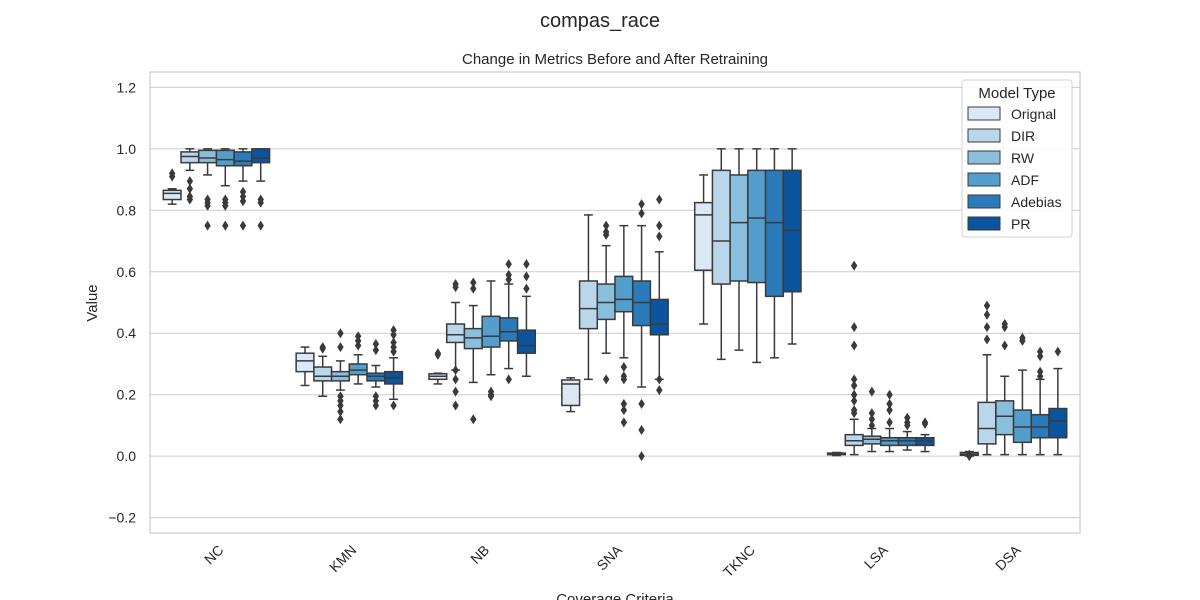 The width and height of the screenshot is (1200, 600). Describe the element at coordinates (739, 561) in the screenshot. I see `x-tick-label: TKNC` at that location.